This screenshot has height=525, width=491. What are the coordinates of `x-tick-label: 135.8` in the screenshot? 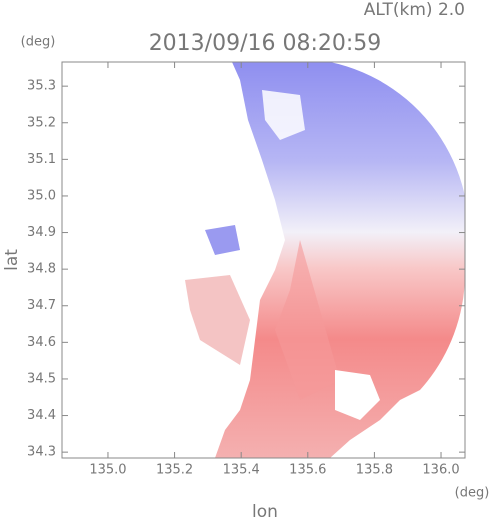 It's located at (374, 470).